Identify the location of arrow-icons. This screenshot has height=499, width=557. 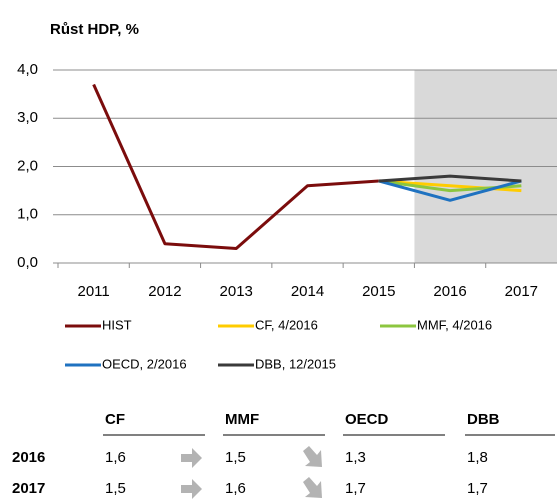
(251, 472).